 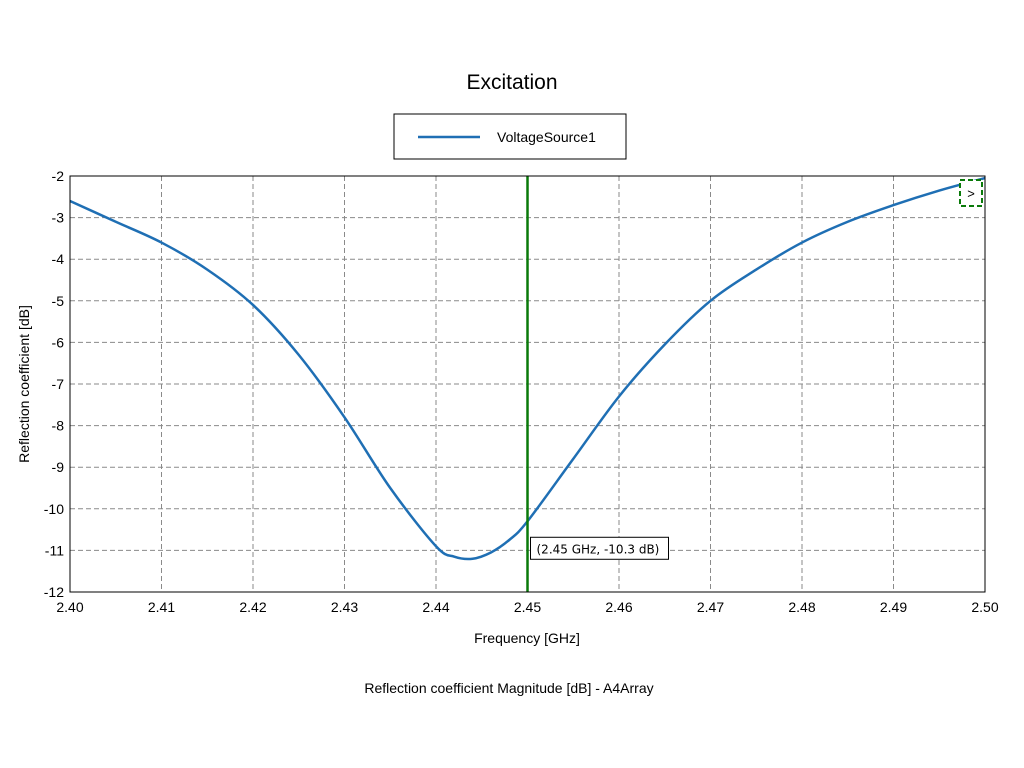 I want to click on y-tick-label: -6, so click(x=58, y=342).